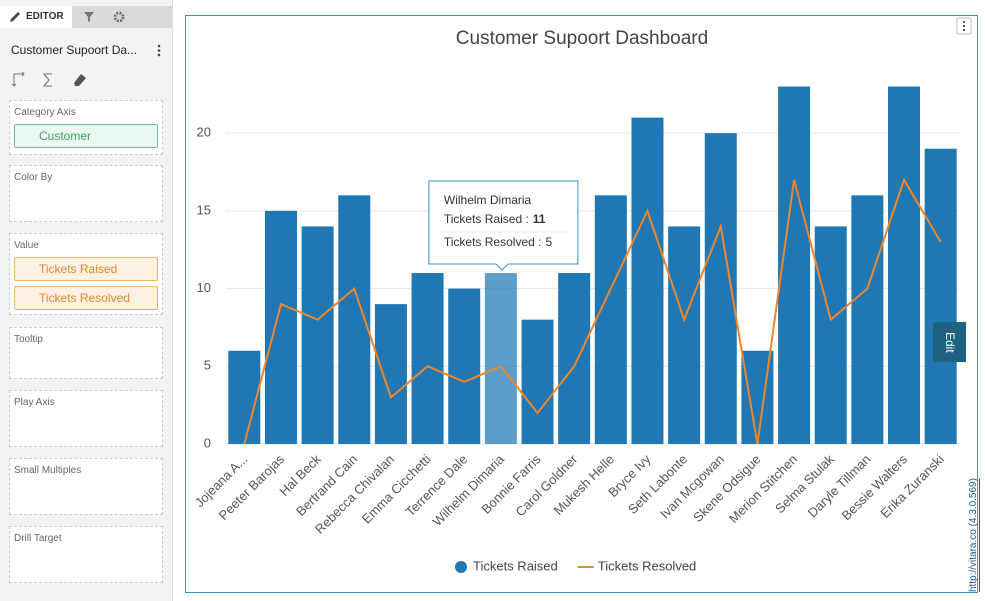 The width and height of the screenshot is (985, 601). What do you see at coordinates (488, 200) in the screenshot?
I see `tooltip-title: Wilhelm Dimaria` at bounding box center [488, 200].